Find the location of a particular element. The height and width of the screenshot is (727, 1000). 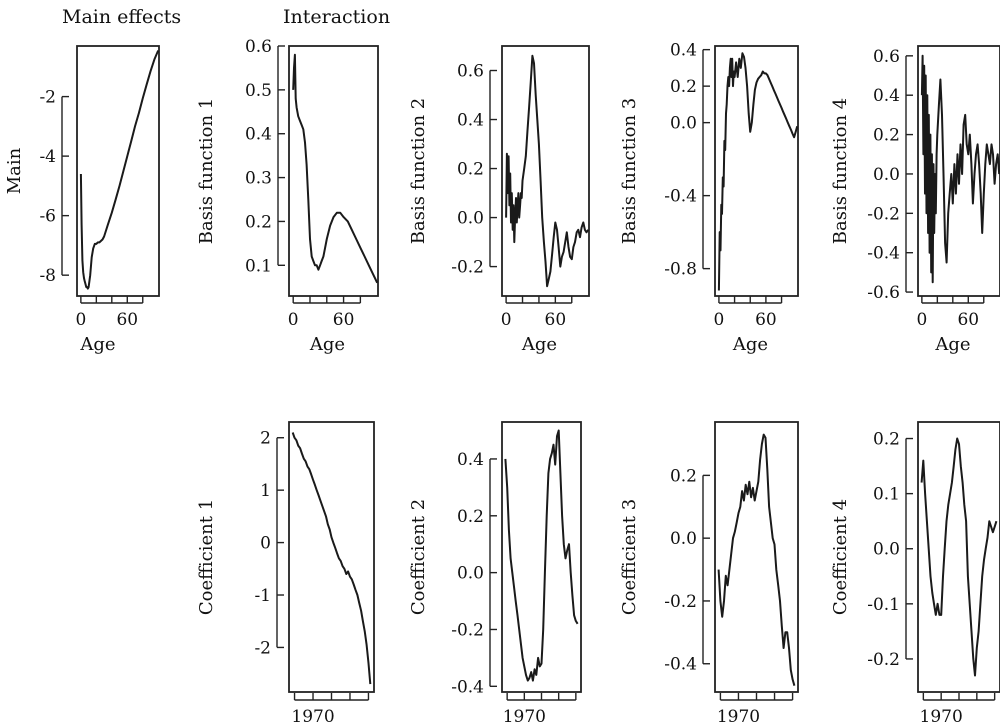

c2-y-tick-label: -0.4 is located at coordinates (467, 687).